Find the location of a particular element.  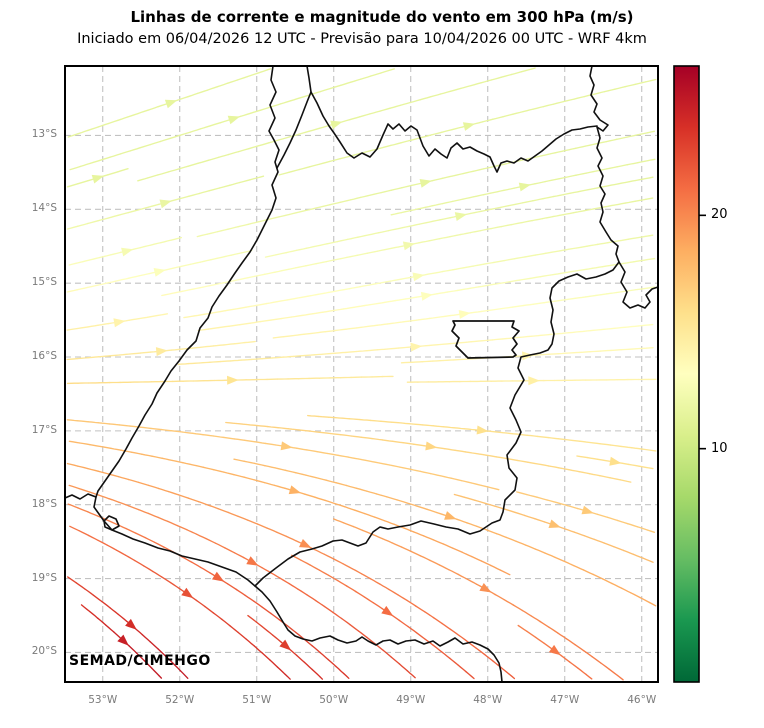

x-tick-label: 48°W is located at coordinates (488, 700).